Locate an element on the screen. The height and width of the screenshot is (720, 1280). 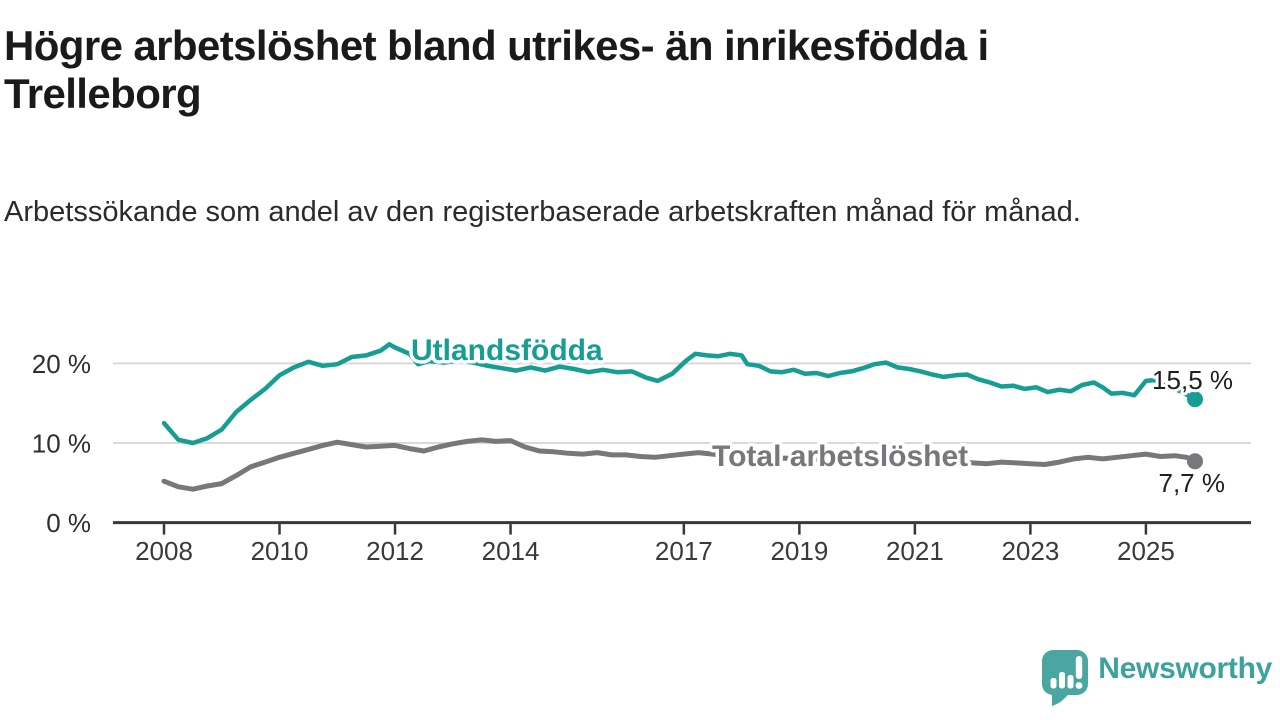
y-axis-tick-label: 10 % is located at coordinates (61, 444).